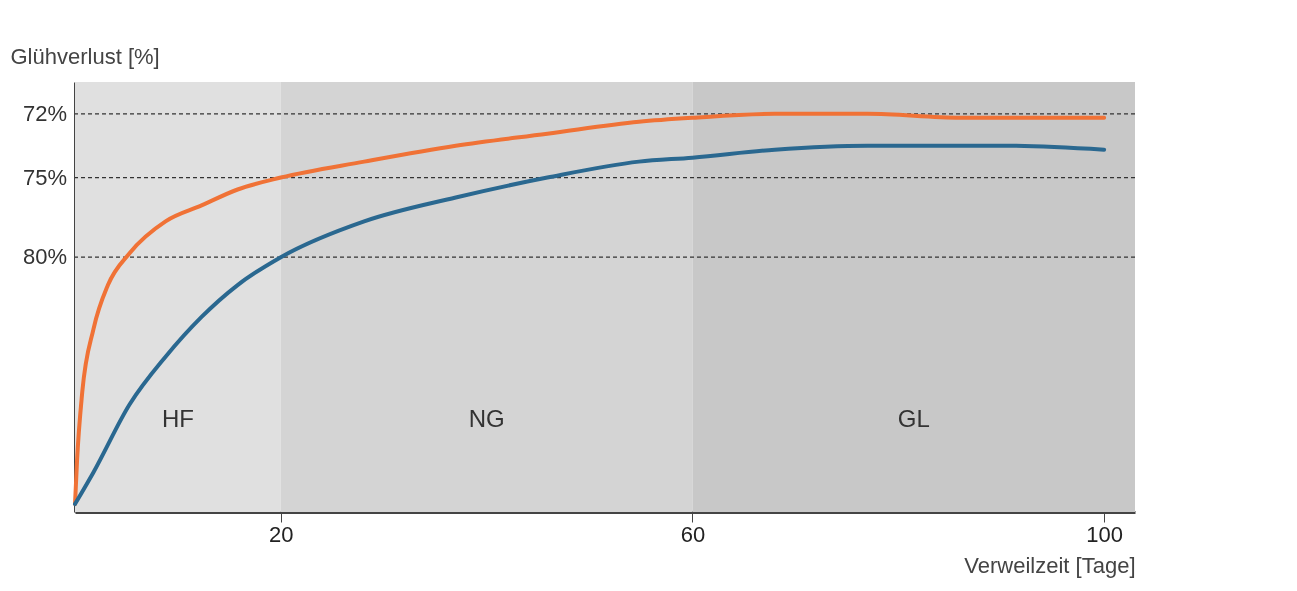 The height and width of the screenshot is (591, 1297). Describe the element at coordinates (85, 56) in the screenshot. I see `y-axis-title: Glühverlust [%]` at that location.